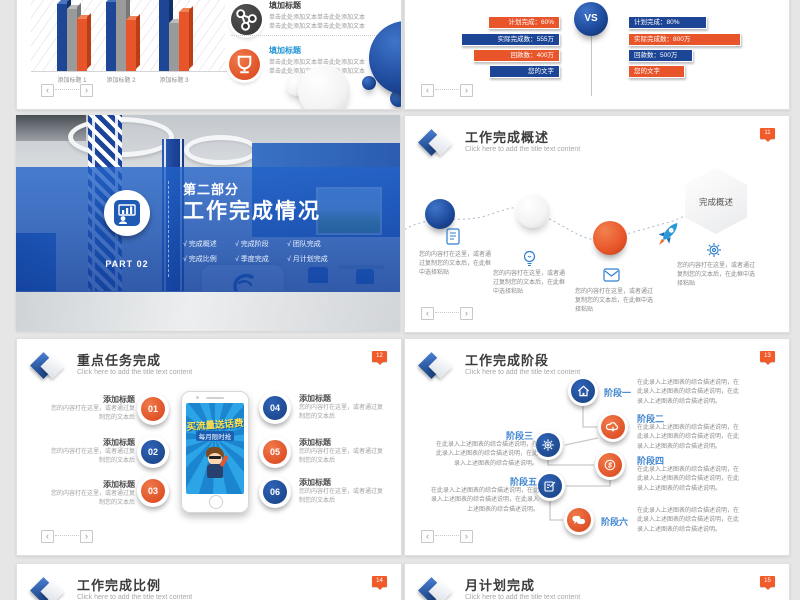 The width and height of the screenshot is (800, 600). What do you see at coordinates (667, 22) in the screenshot?
I see `vs-bar-right-1: 计划完成：80%` at bounding box center [667, 22].